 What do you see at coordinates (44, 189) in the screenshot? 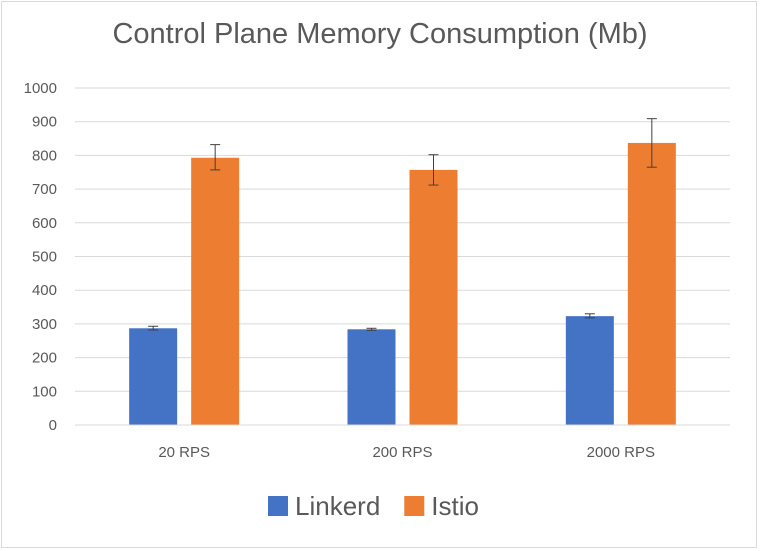
I see `y-tick-label: 700` at bounding box center [44, 189].